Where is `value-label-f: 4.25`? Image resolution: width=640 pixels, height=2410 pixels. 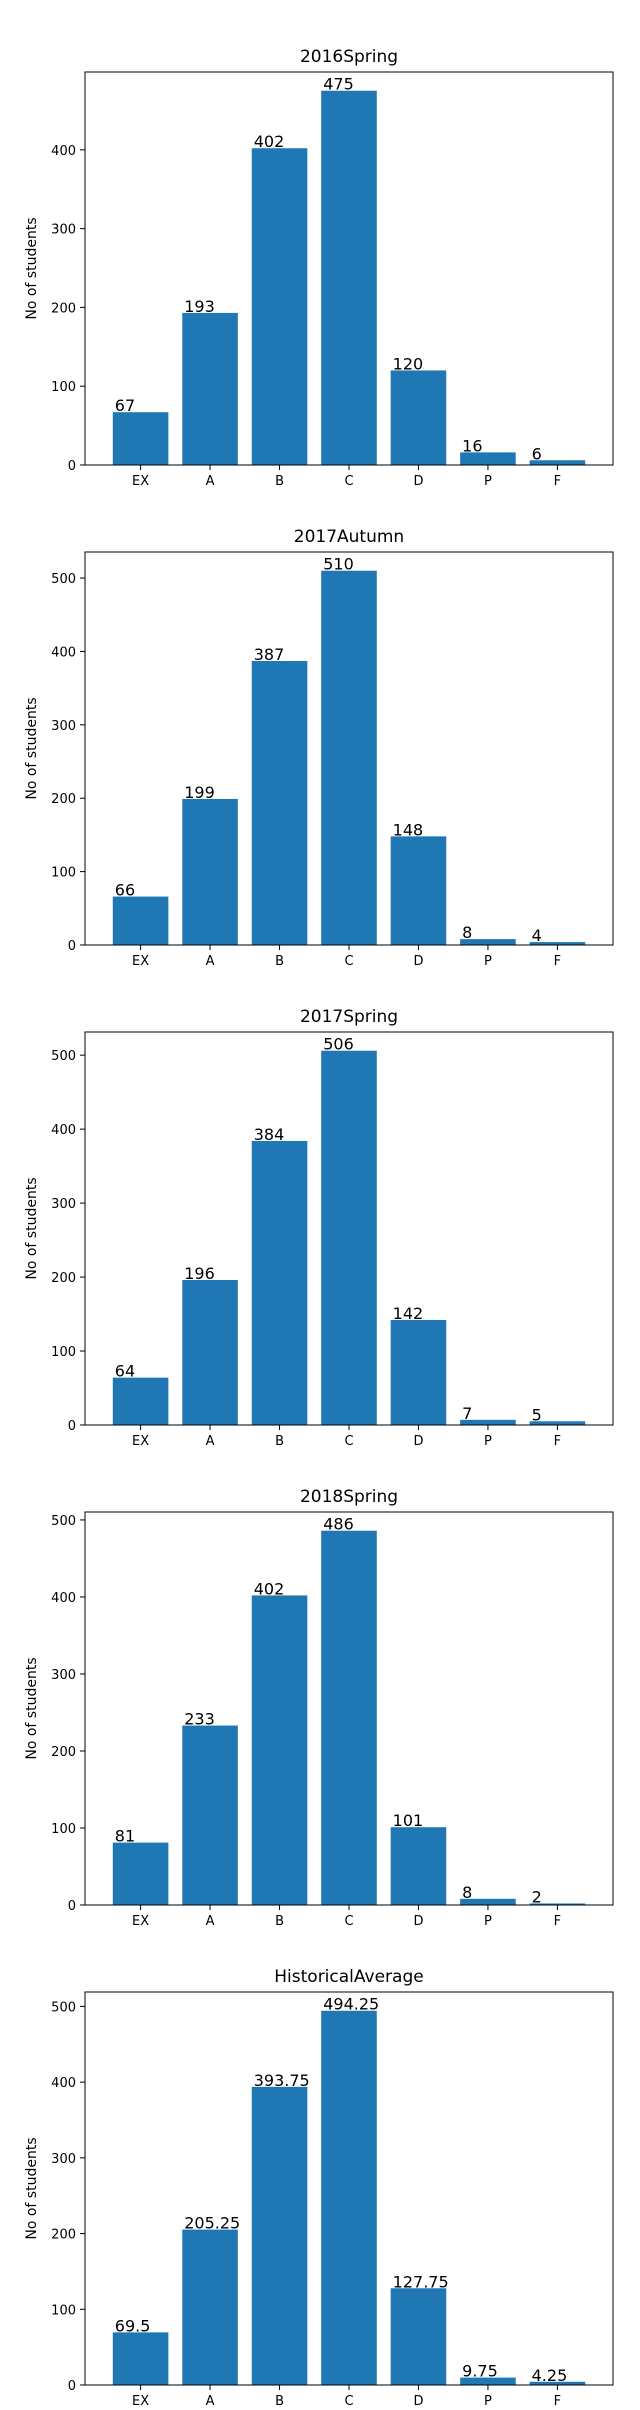 value-label-f: 4.25 is located at coordinates (550, 2375).